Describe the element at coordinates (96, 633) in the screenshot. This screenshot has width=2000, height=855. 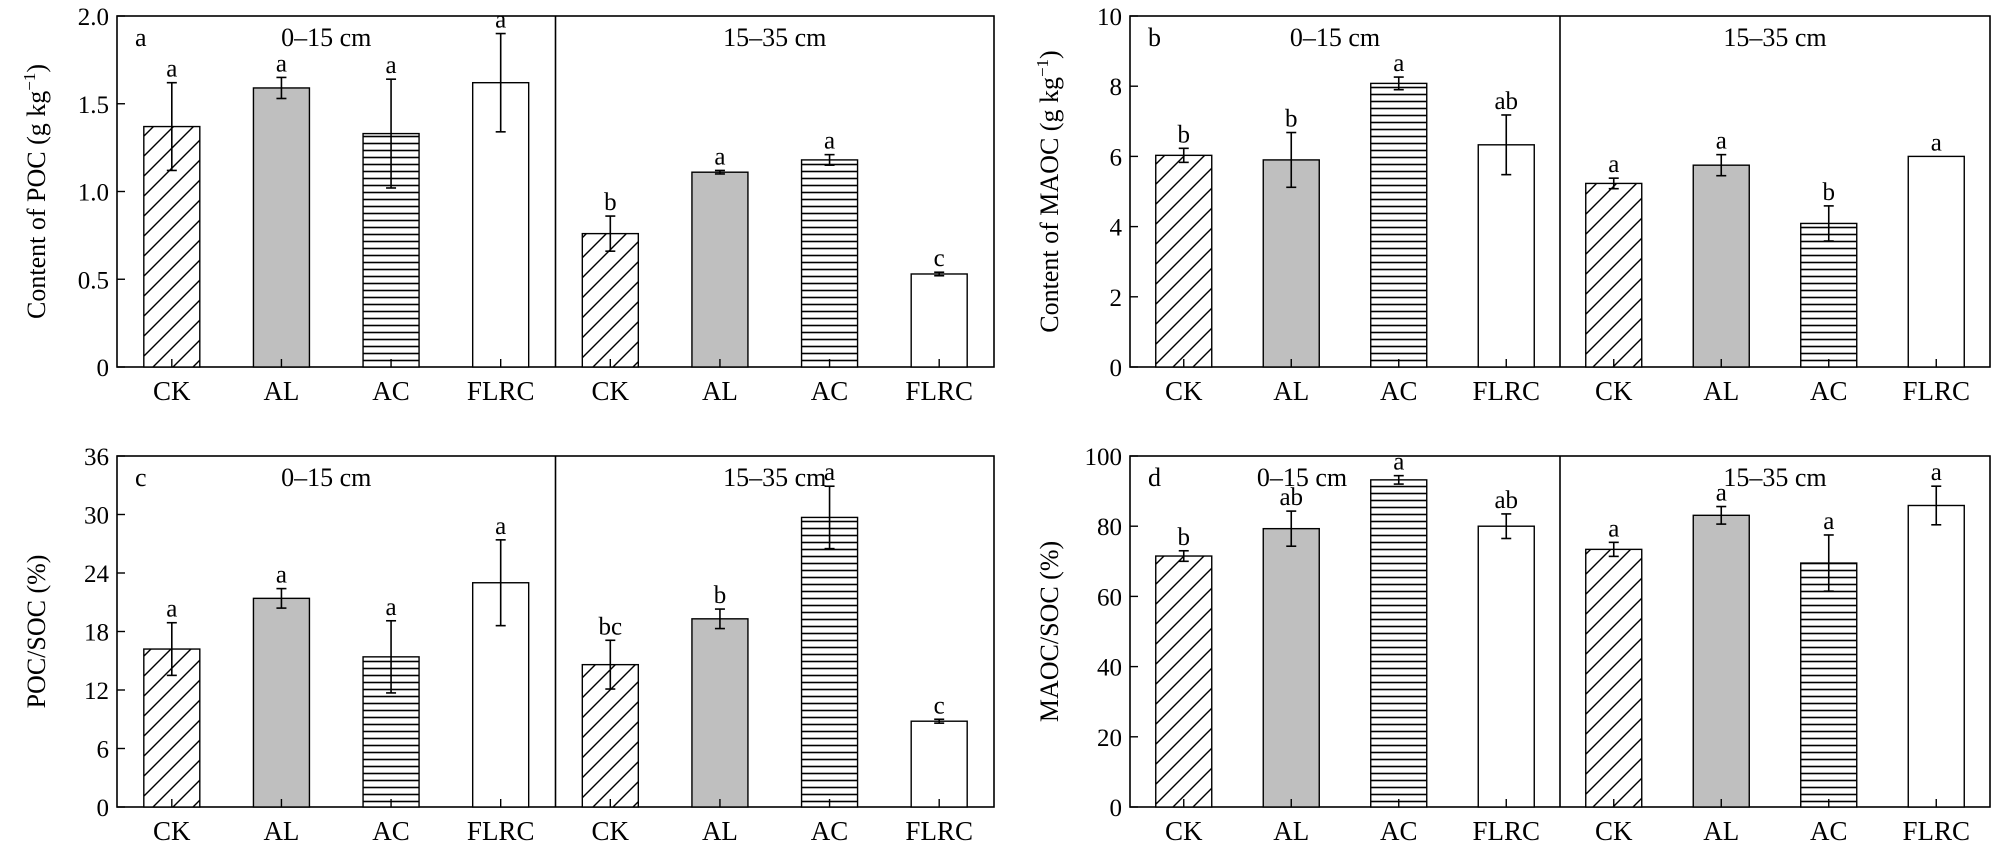
I see `y-tick-label: 18` at that location.